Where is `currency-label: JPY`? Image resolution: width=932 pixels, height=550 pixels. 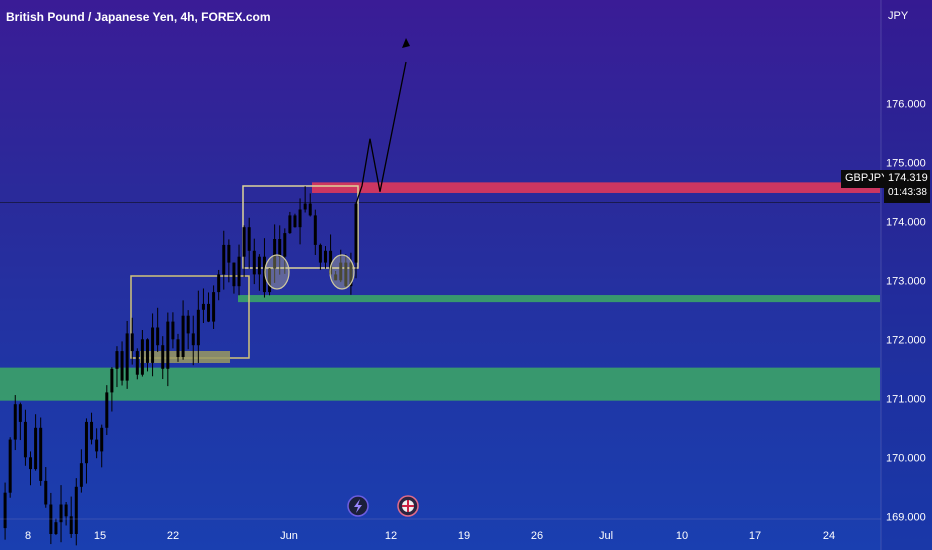
currency-label: JPY is located at coordinates (898, 16).